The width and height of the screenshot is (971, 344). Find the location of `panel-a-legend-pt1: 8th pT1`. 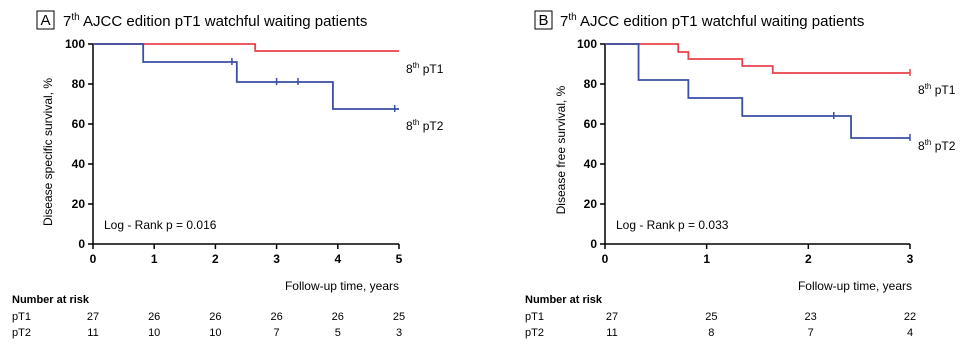

panel-a-legend-pt1: 8th pT1 is located at coordinates (425, 68).